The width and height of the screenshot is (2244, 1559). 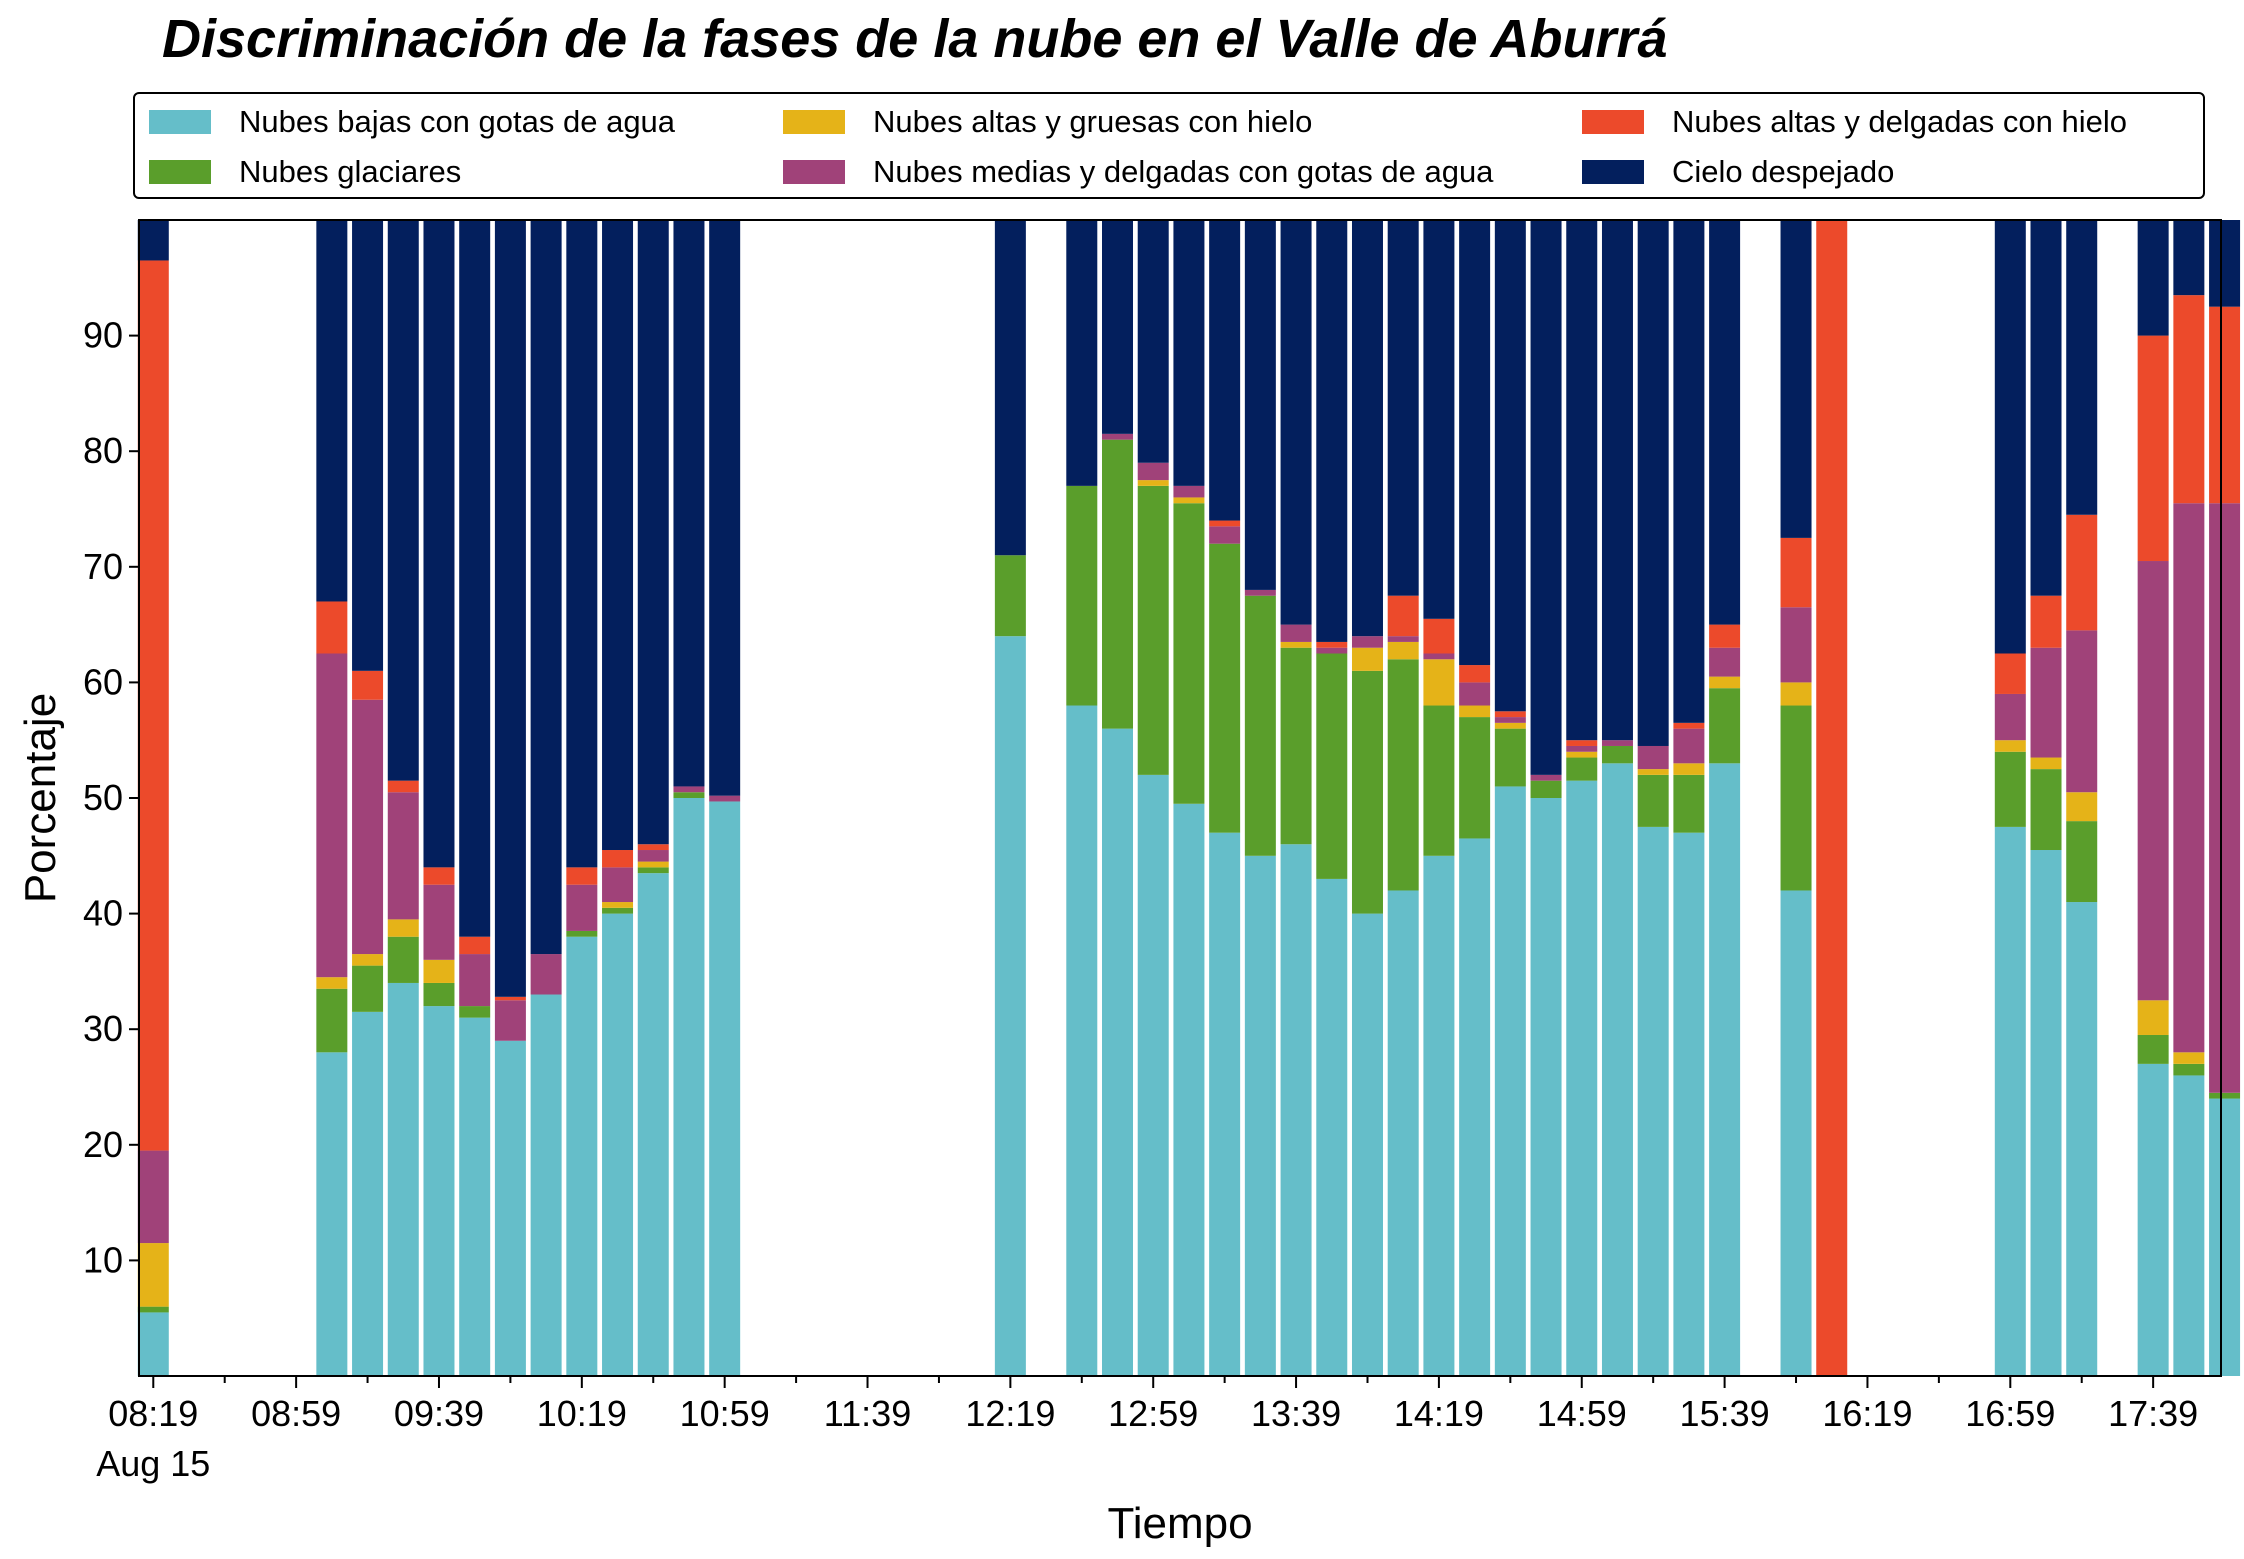 What do you see at coordinates (103, 1259) in the screenshot?
I see `y-tick-label: 10` at bounding box center [103, 1259].